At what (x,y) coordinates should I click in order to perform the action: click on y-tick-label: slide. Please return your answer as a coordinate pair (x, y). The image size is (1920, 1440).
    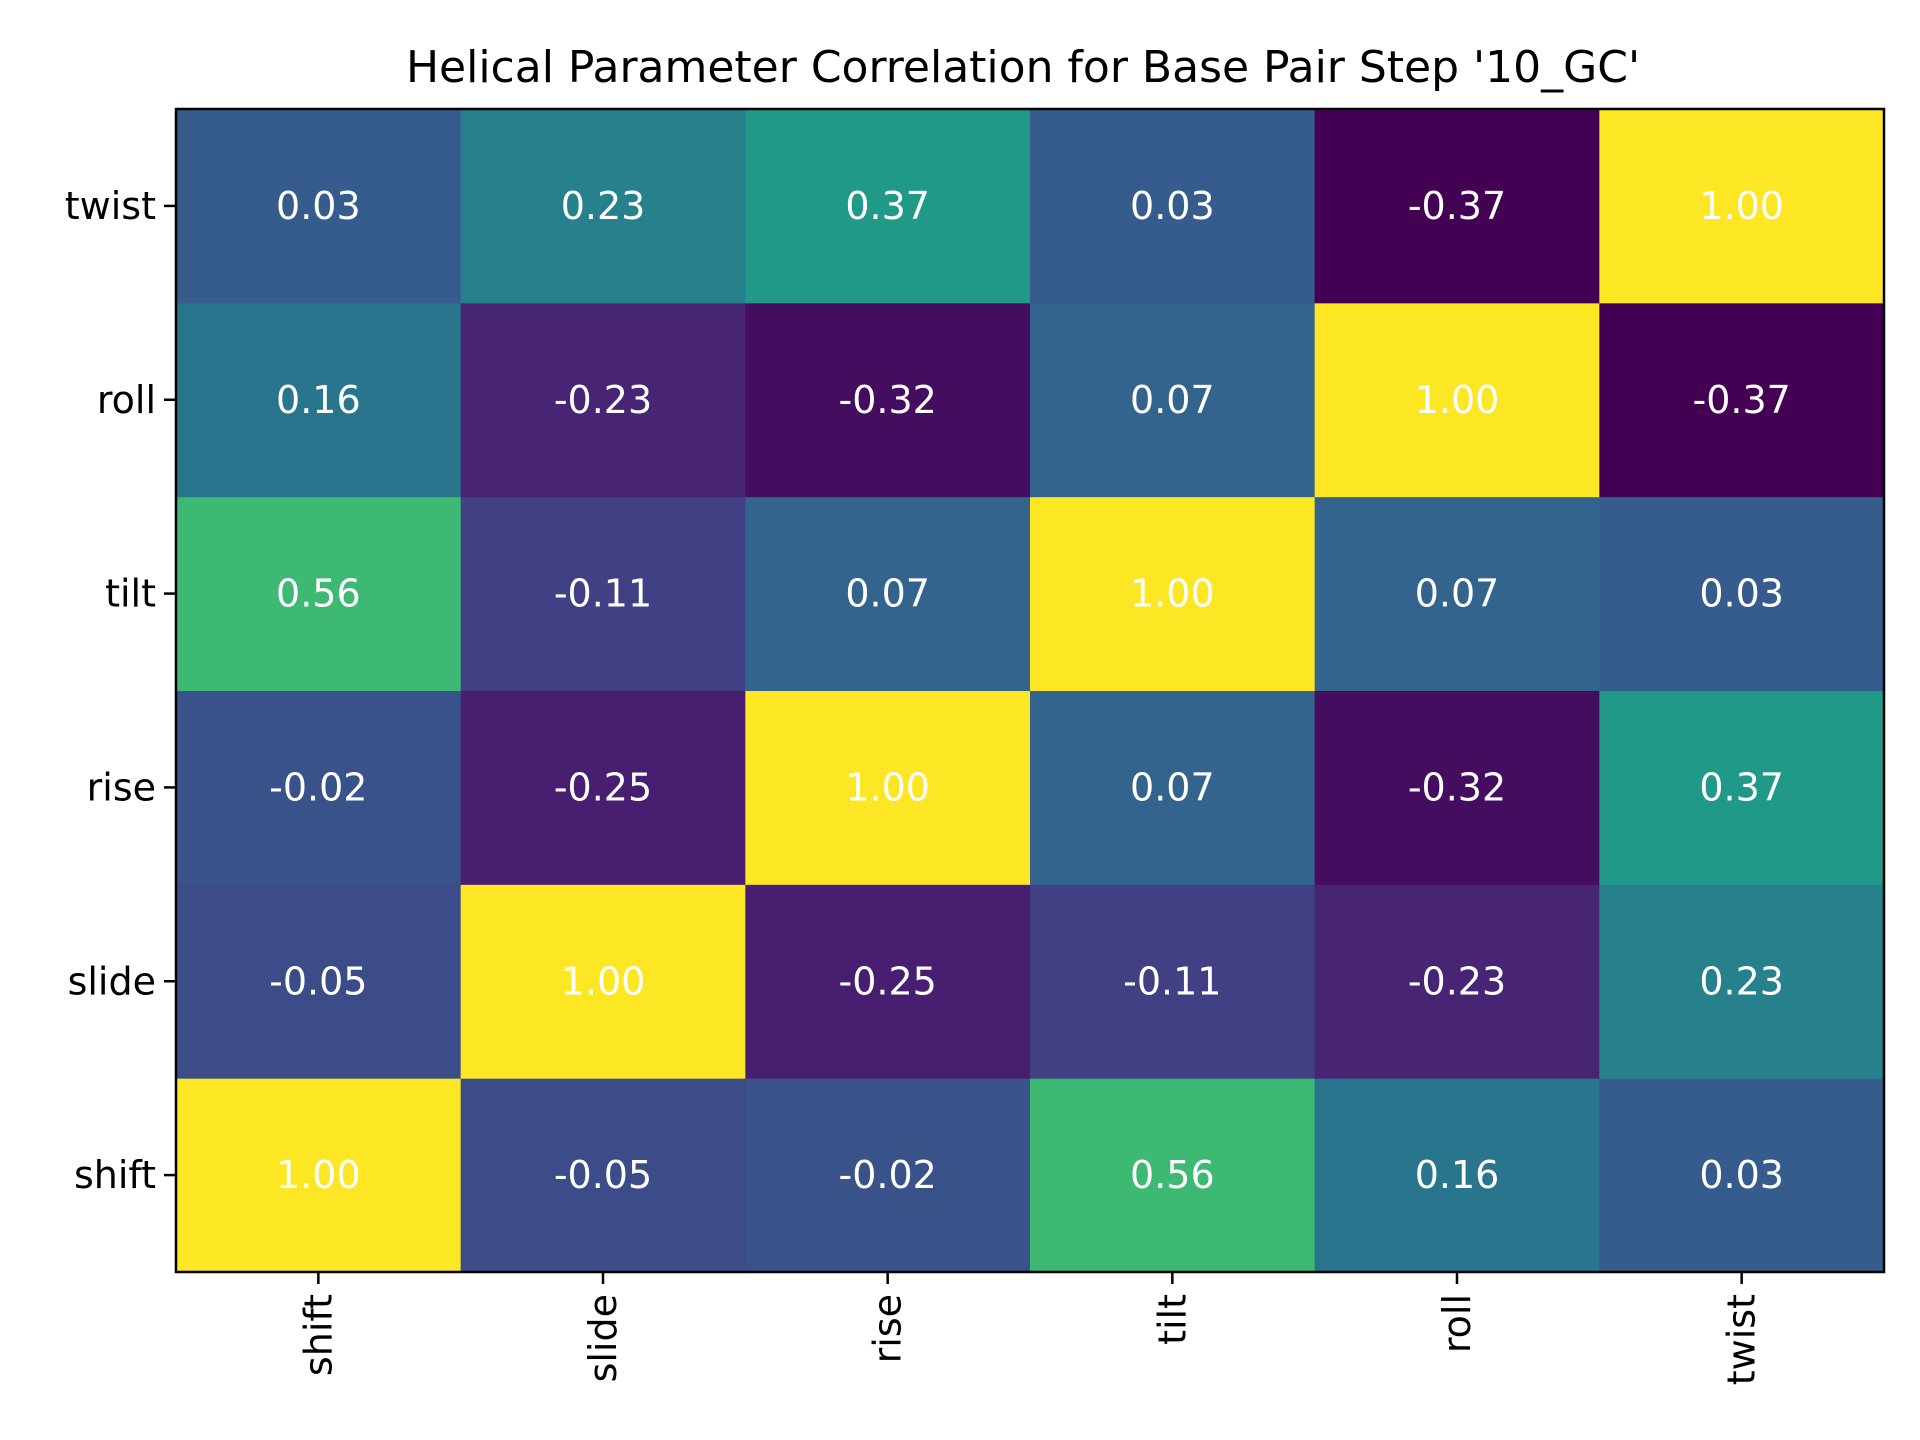
    Looking at the image, I should click on (112, 981).